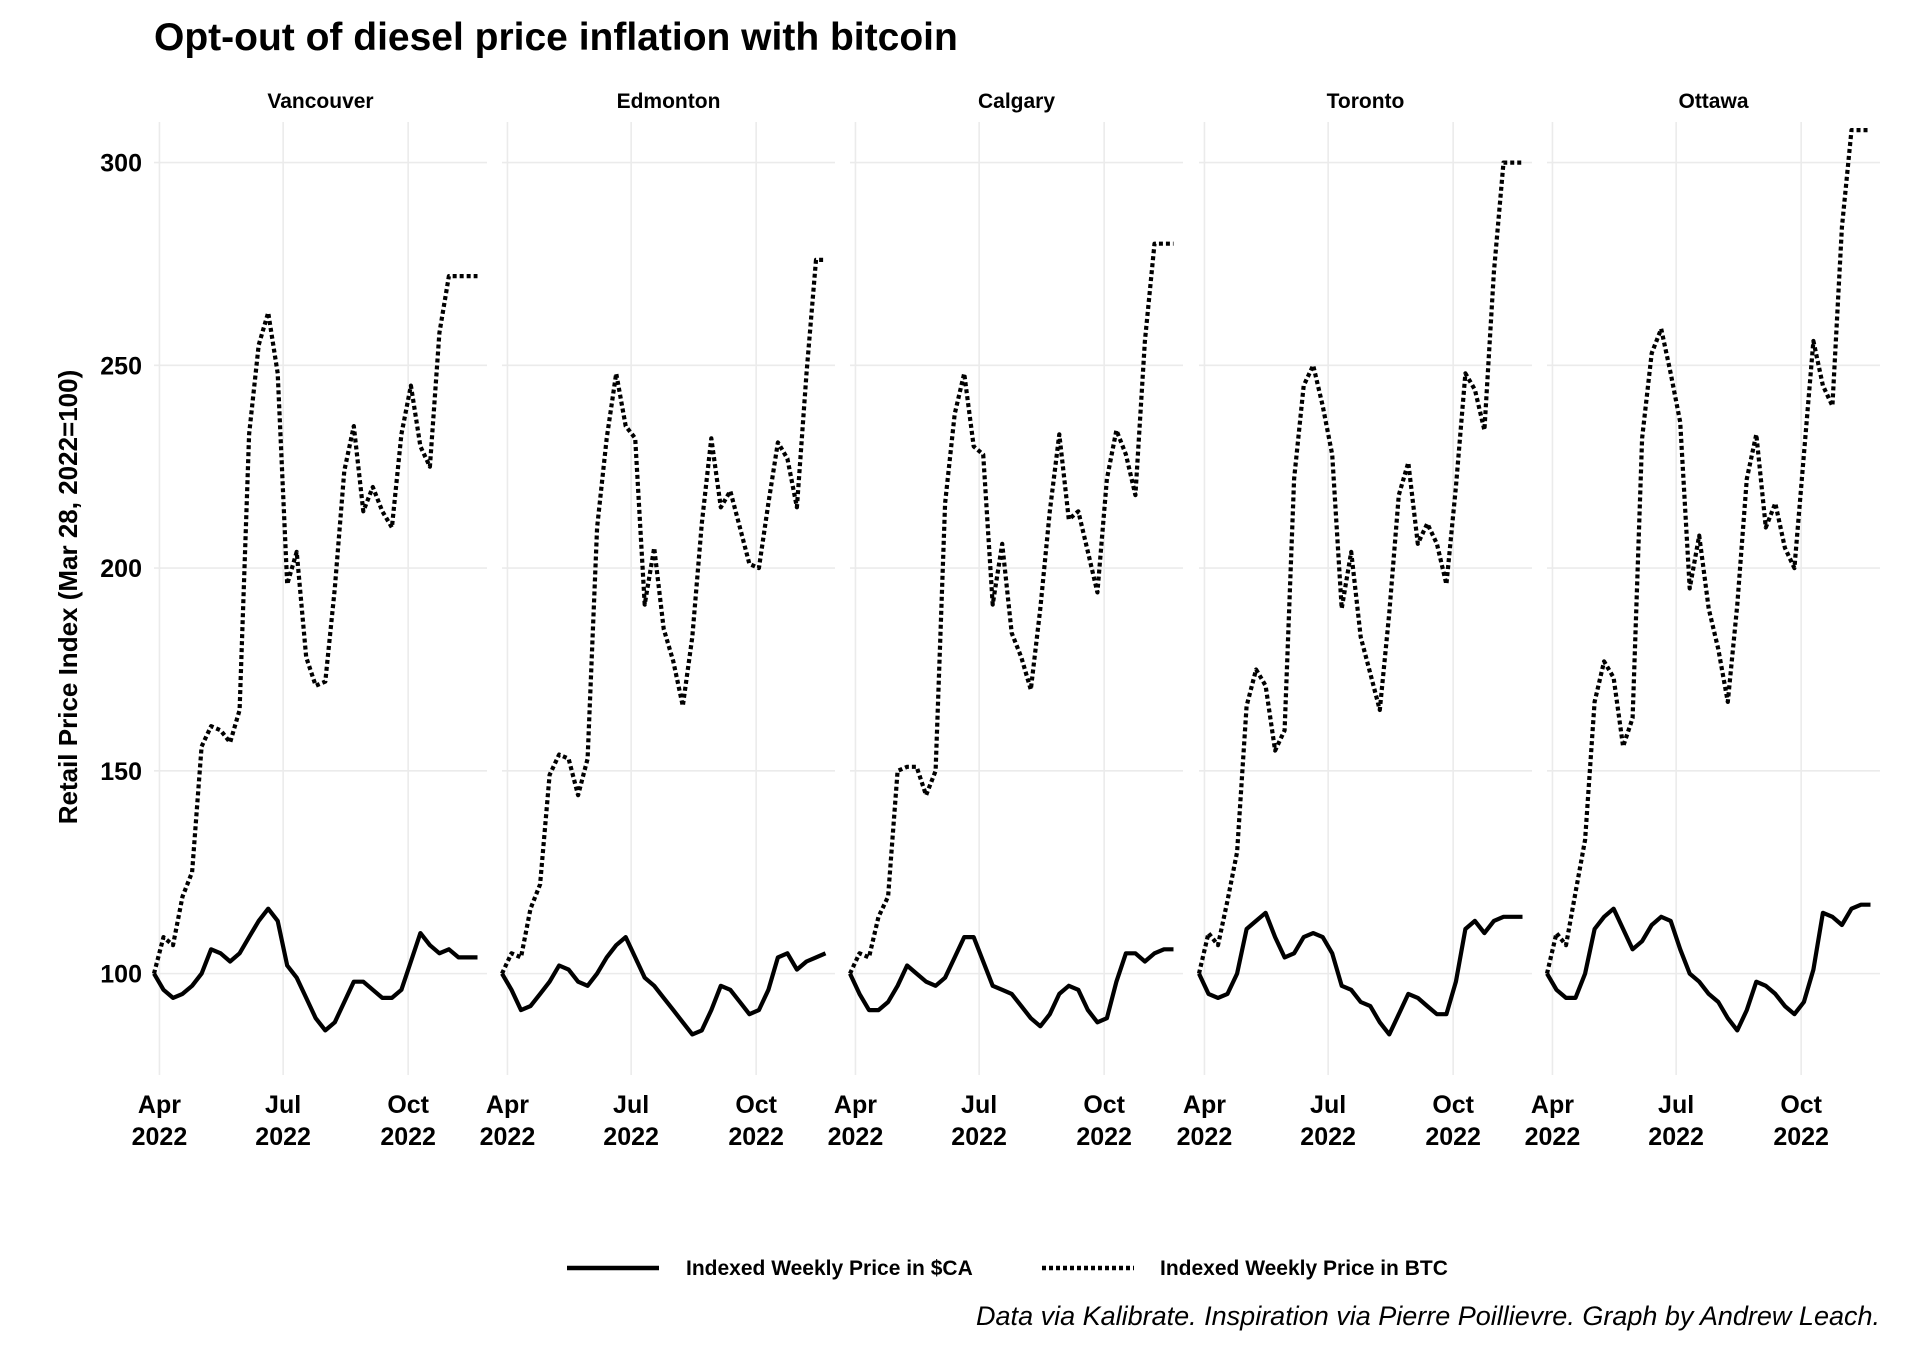 This screenshot has height=1349, width=1920. I want to click on legend-label: Indexed Weekly Price in BTC, so click(1304, 1268).